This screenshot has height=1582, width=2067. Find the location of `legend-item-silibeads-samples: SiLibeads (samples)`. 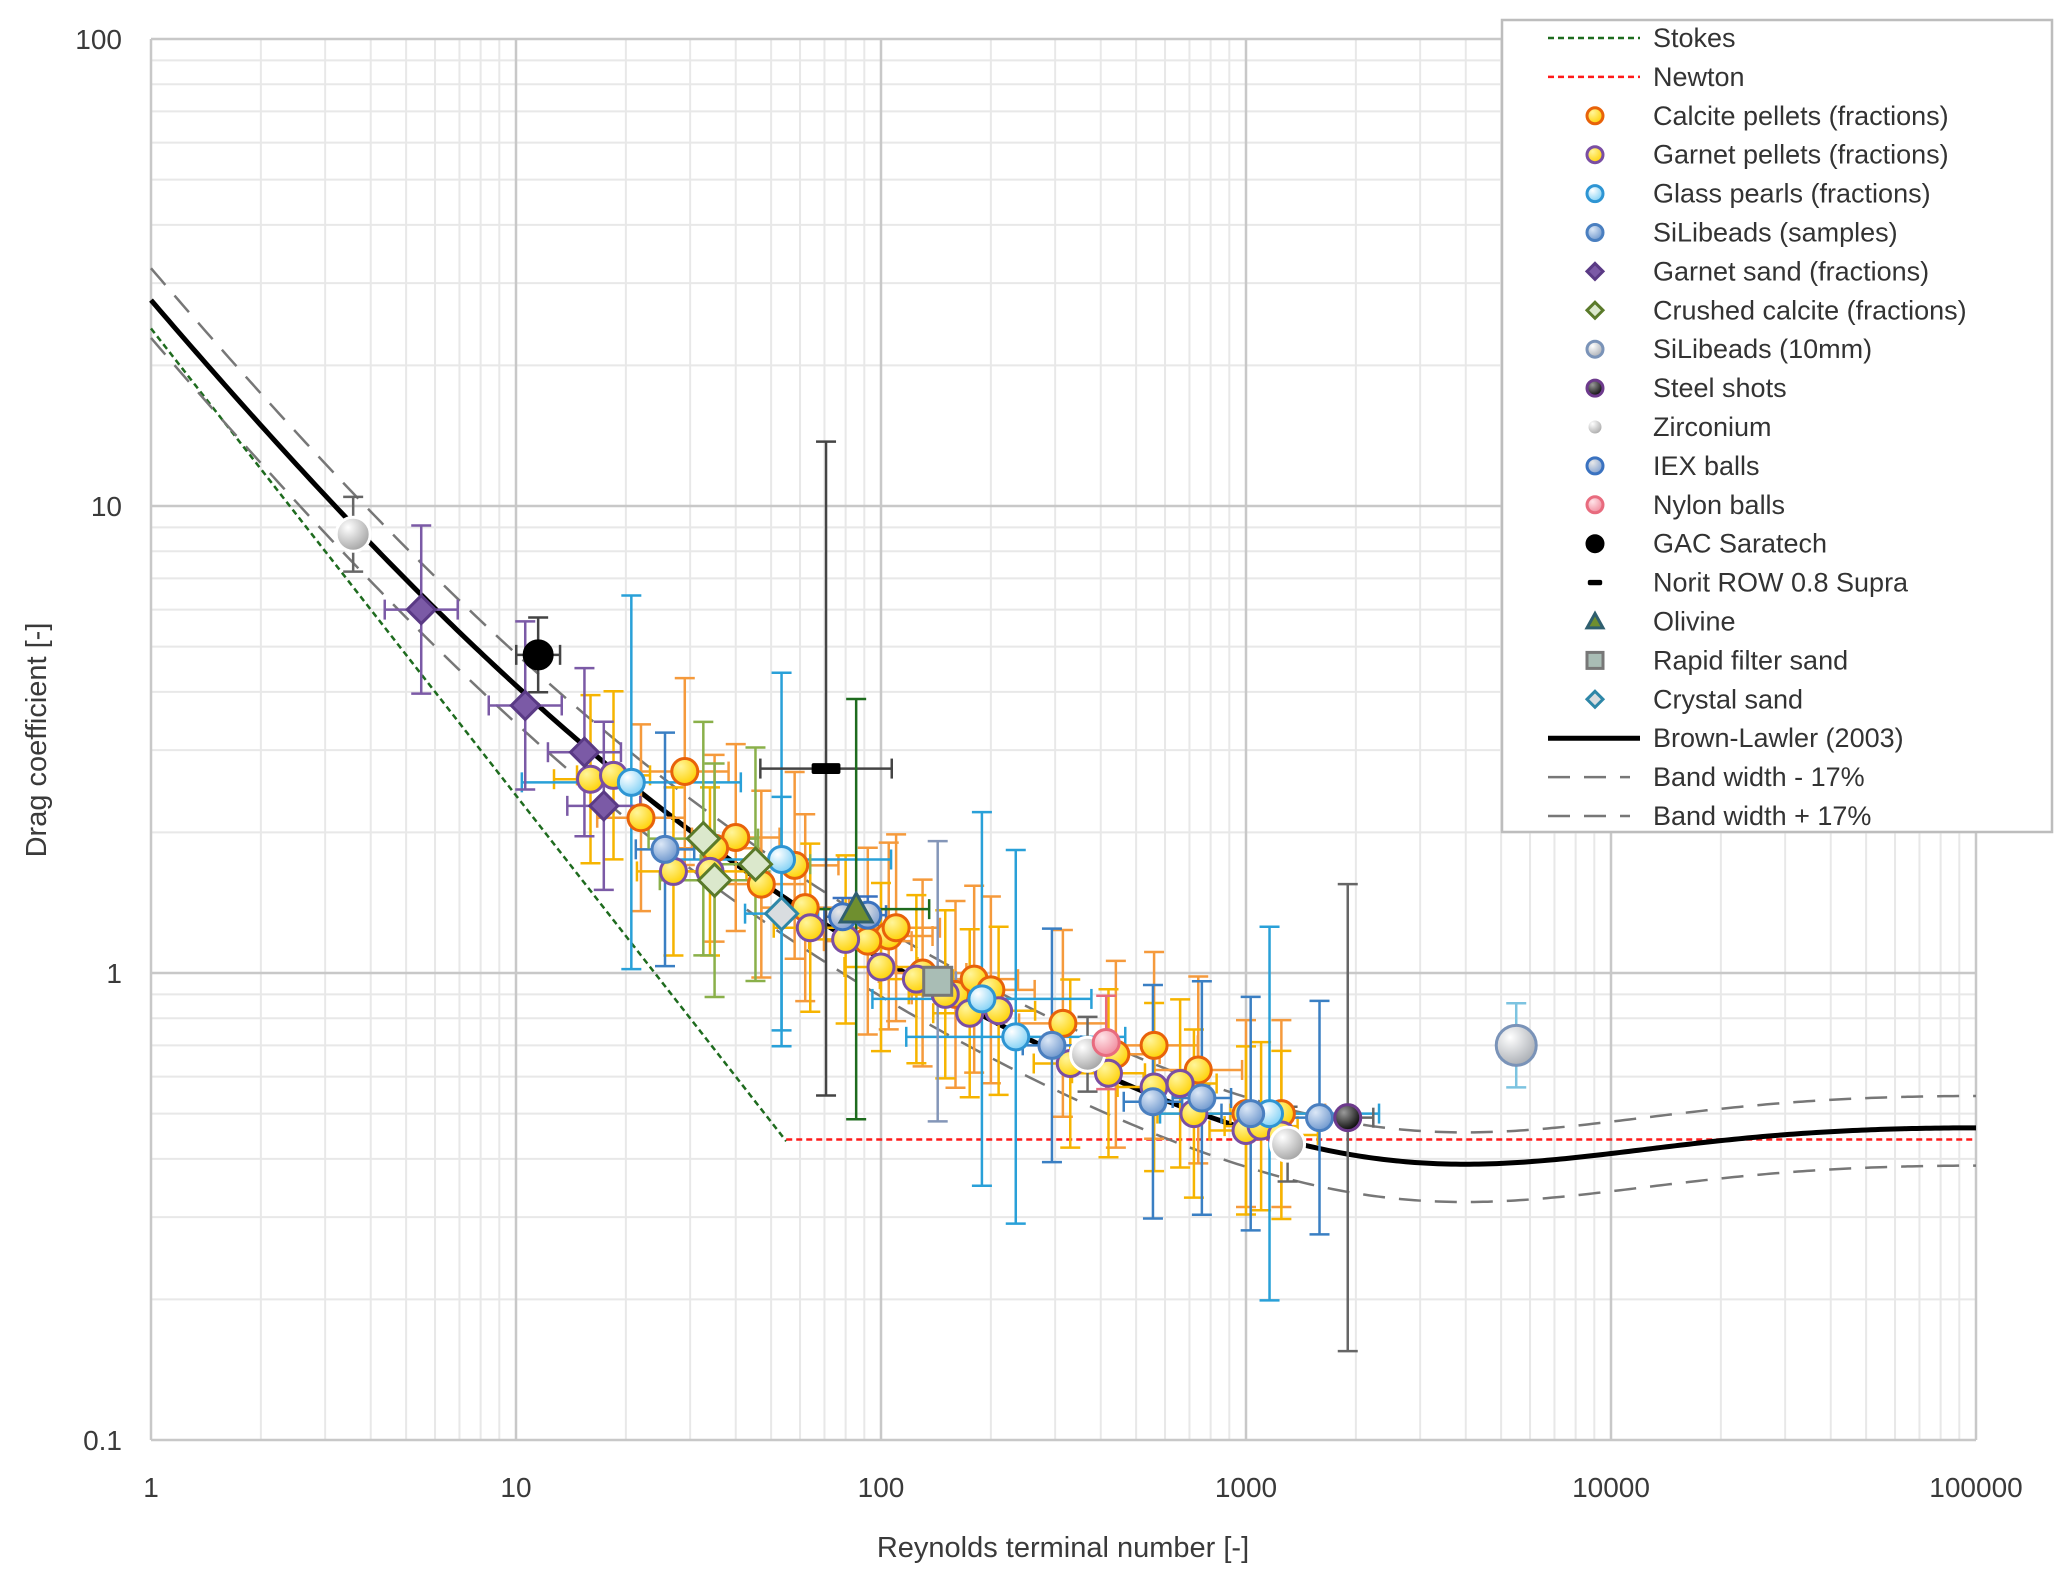

legend-item-silibeads-samples: SiLibeads (samples) is located at coordinates (1741, 233).